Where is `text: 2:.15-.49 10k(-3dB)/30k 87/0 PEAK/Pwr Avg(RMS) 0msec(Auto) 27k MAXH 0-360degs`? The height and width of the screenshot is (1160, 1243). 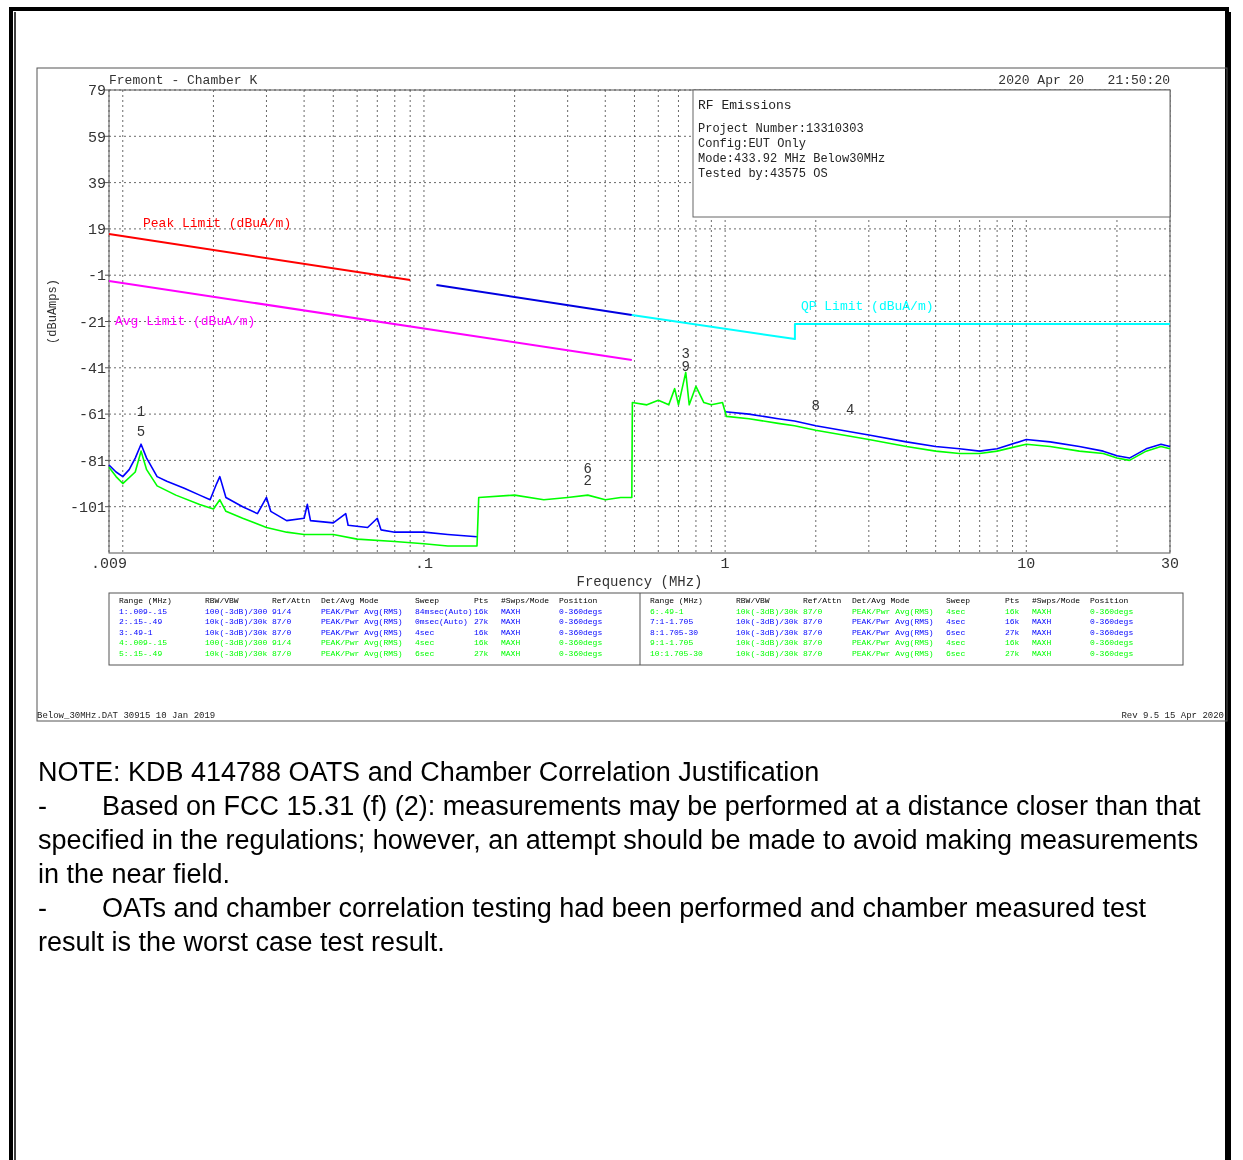 text: 2:.15-.49 10k(-3dB)/30k 87/0 PEAK/Pwr Avg(RMS) 0msec(Auto) 27k MAXH 0-360degs is located at coordinates (361, 622).